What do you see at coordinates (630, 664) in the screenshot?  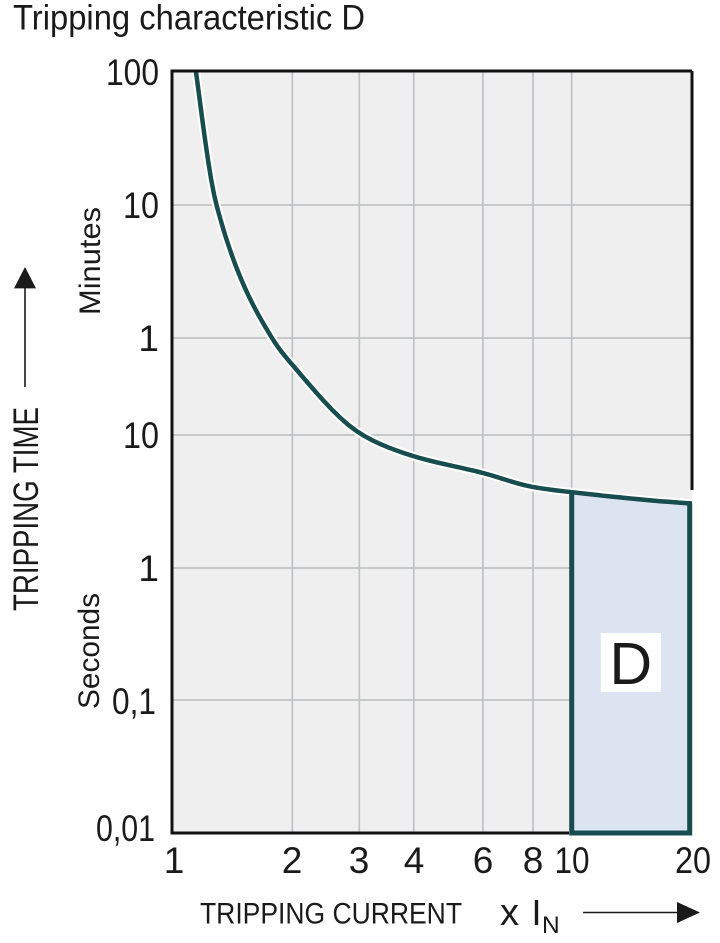 I see `svg-text: D` at bounding box center [630, 664].